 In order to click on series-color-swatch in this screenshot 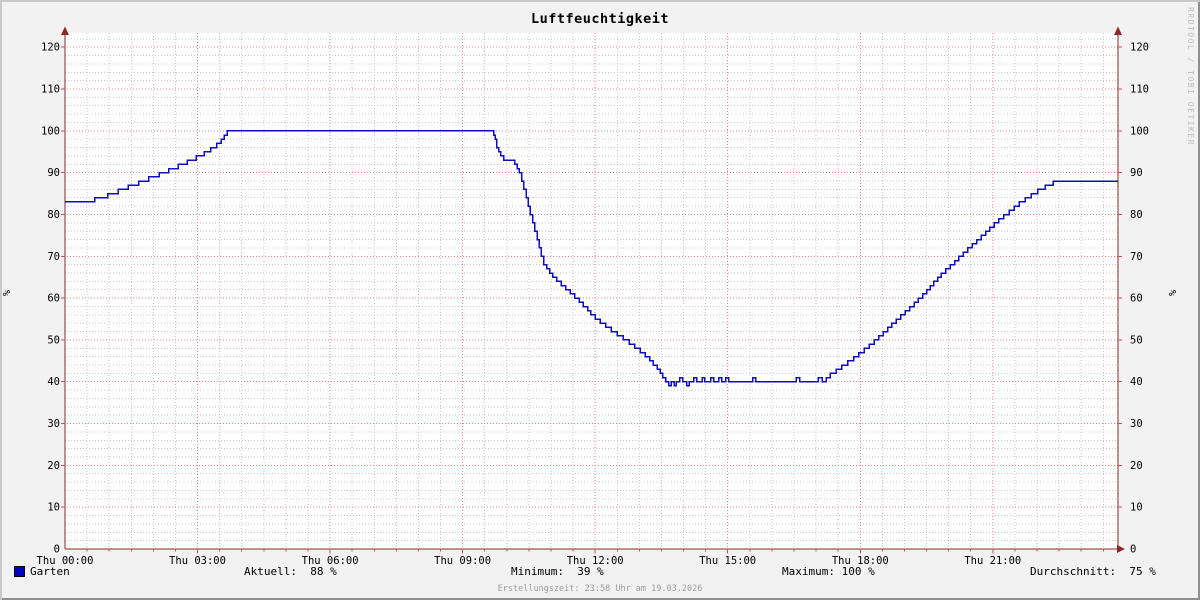, I will do `click(19, 571)`.